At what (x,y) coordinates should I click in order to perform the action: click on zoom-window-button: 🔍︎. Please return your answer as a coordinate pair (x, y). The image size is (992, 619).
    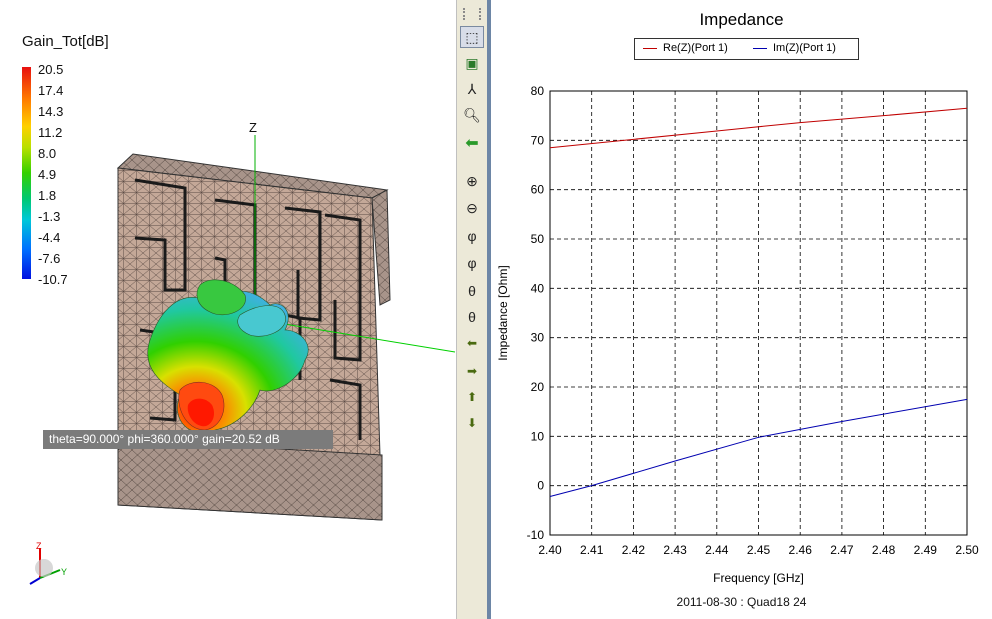
    Looking at the image, I should click on (472, 115).